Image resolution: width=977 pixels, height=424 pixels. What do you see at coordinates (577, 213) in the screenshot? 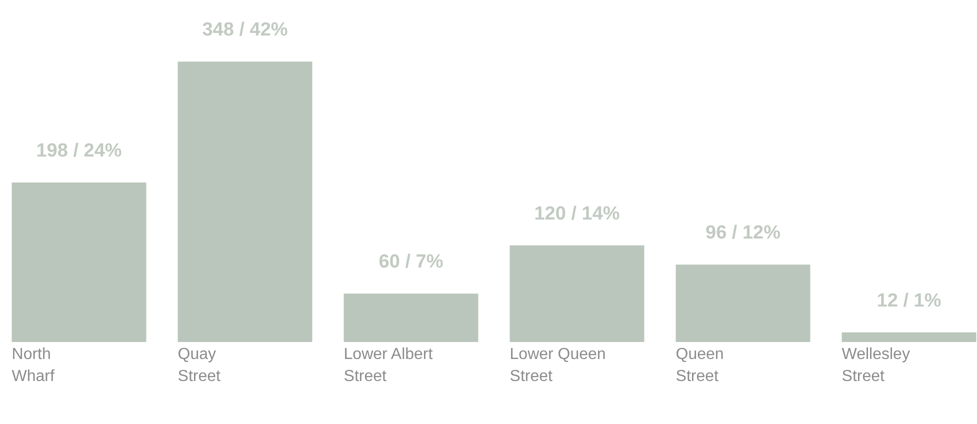
I see `data-label: 120 / 14%` at bounding box center [577, 213].